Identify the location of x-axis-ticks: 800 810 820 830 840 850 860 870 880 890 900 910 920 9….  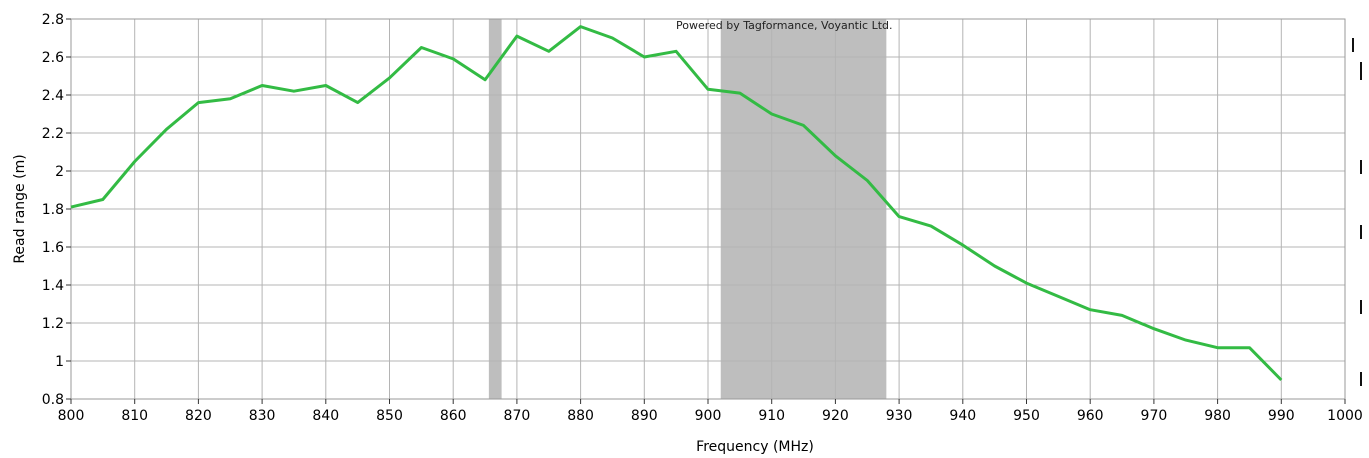
(710, 411).